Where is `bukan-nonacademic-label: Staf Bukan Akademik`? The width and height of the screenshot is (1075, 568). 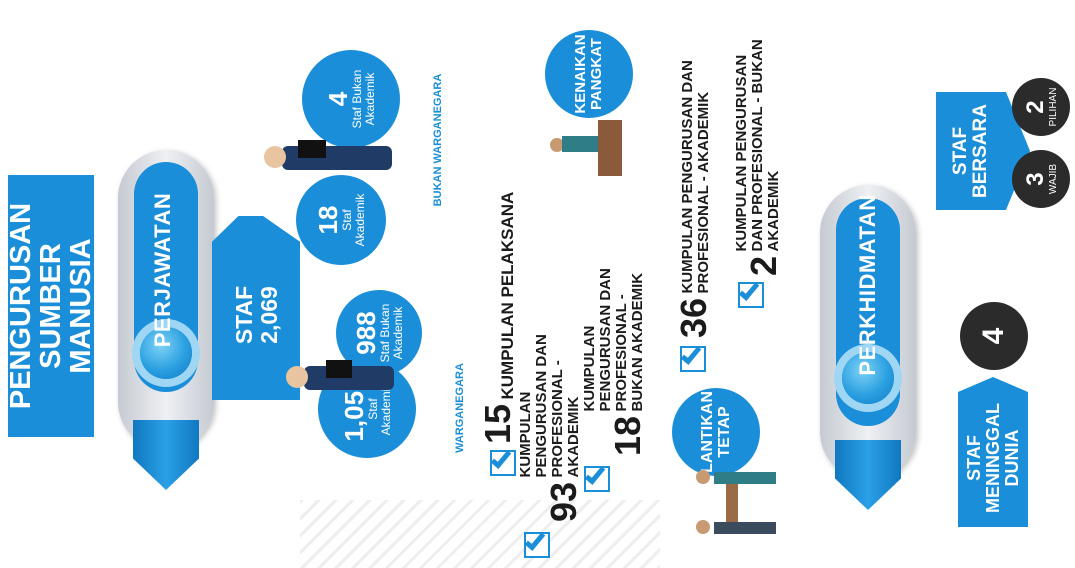 bukan-nonacademic-label: Staf Bukan Akademik is located at coordinates (363, 99).